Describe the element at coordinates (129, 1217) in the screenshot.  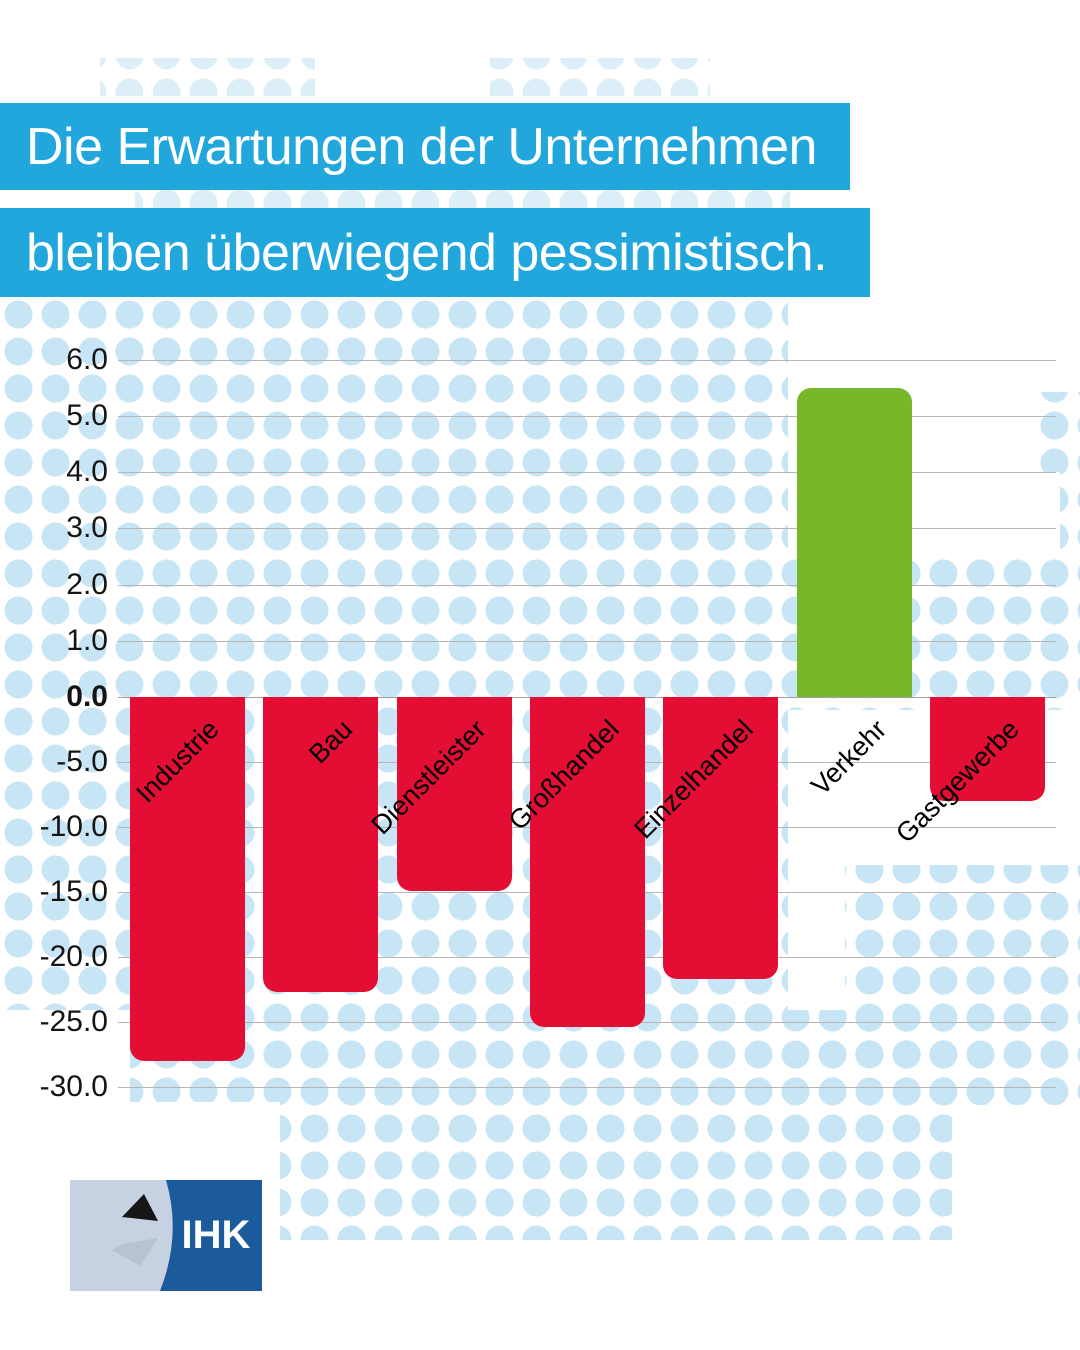
I see `flag-icon` at that location.